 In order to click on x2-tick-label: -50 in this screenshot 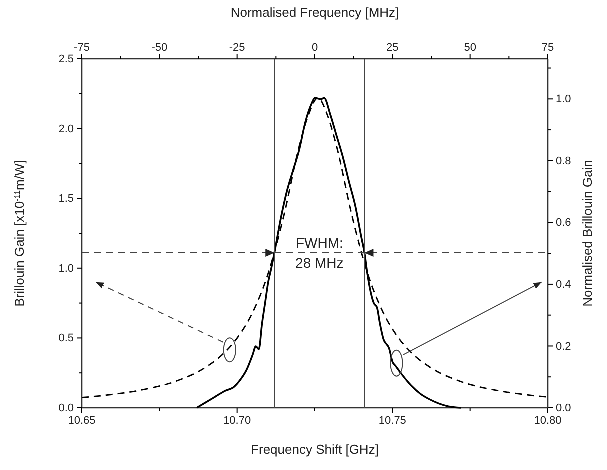, I will do `click(160, 48)`.